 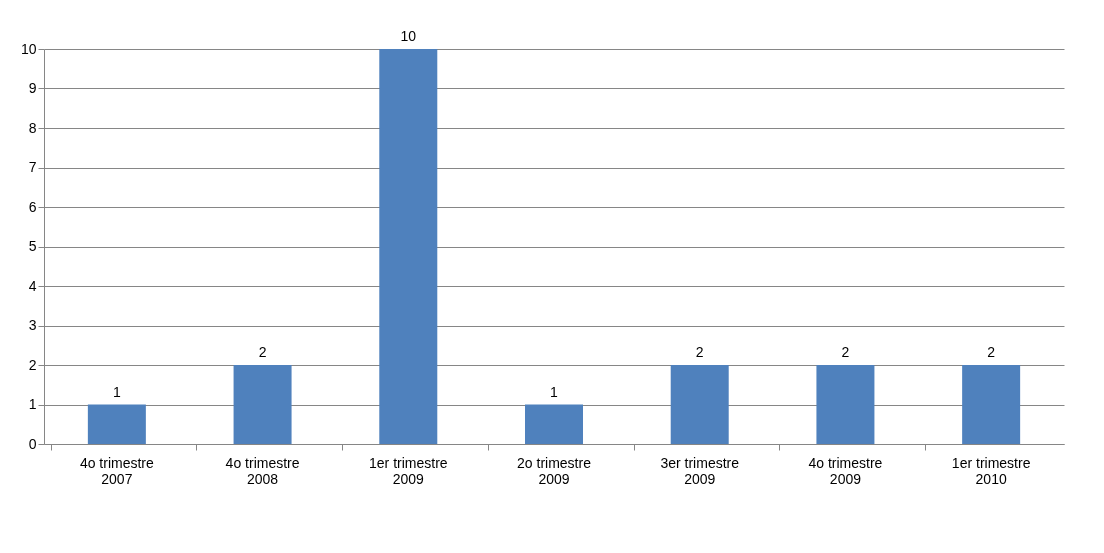 What do you see at coordinates (32, 443) in the screenshot?
I see `y-tick-label: 0` at bounding box center [32, 443].